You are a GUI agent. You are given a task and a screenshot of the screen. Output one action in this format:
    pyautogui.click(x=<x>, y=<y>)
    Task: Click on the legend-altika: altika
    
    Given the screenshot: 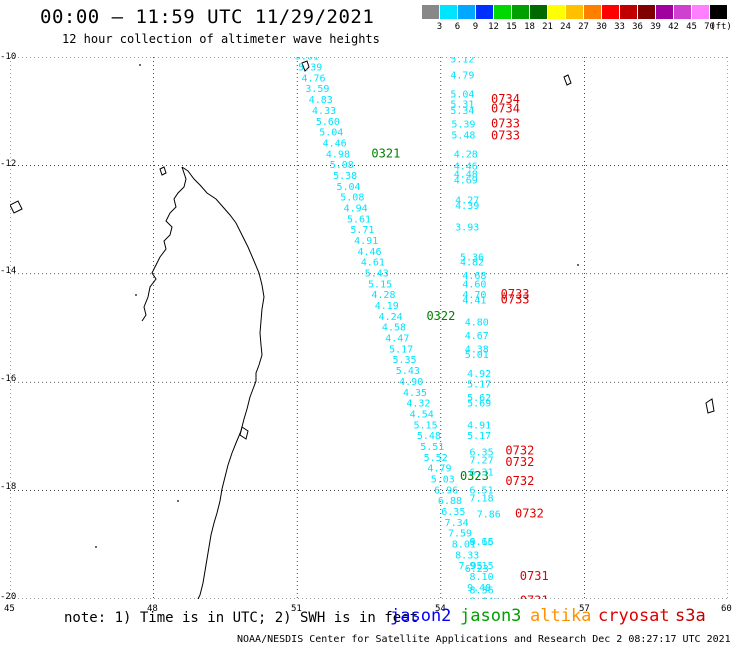 What is the action you would take?
    pyautogui.click(x=561, y=616)
    